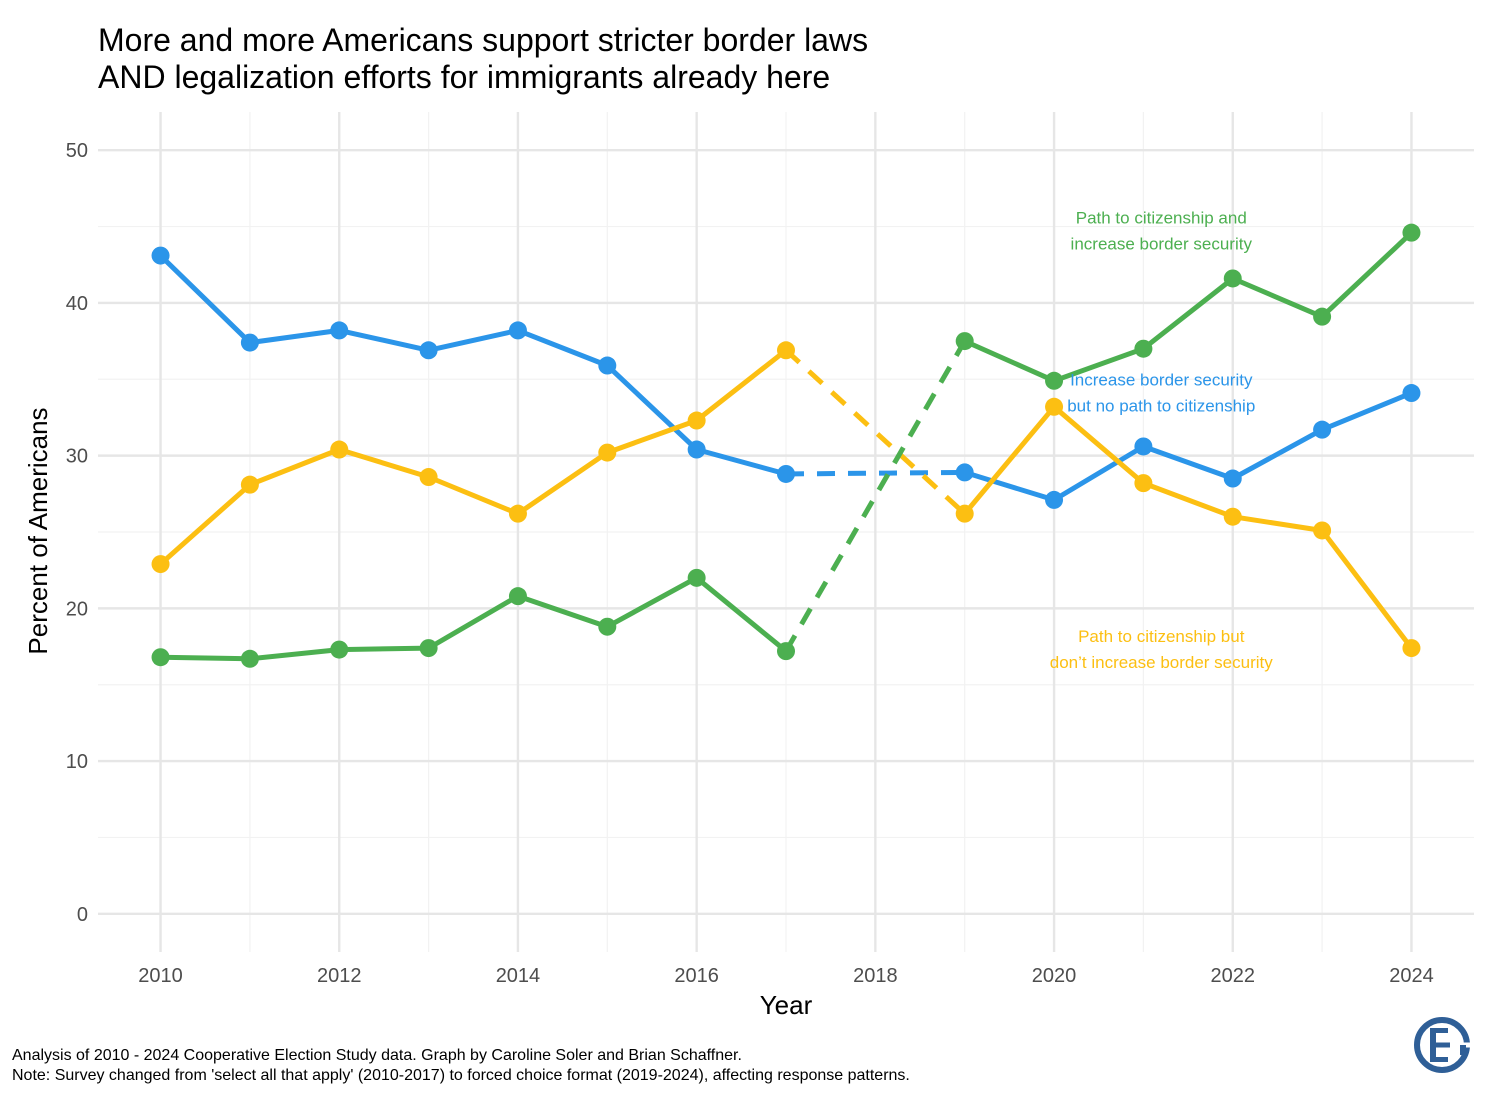  What do you see at coordinates (1411, 976) in the screenshot?
I see `x-tick-label: 2024` at bounding box center [1411, 976].